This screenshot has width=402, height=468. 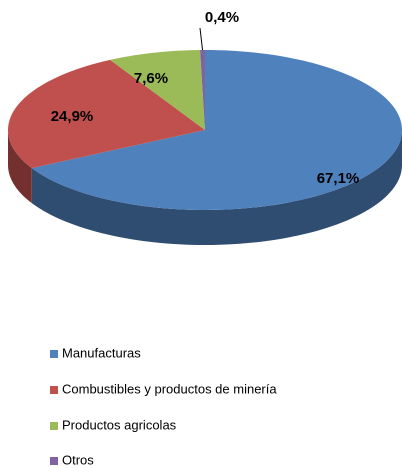 I want to click on slice-side, so click(x=20, y=167).